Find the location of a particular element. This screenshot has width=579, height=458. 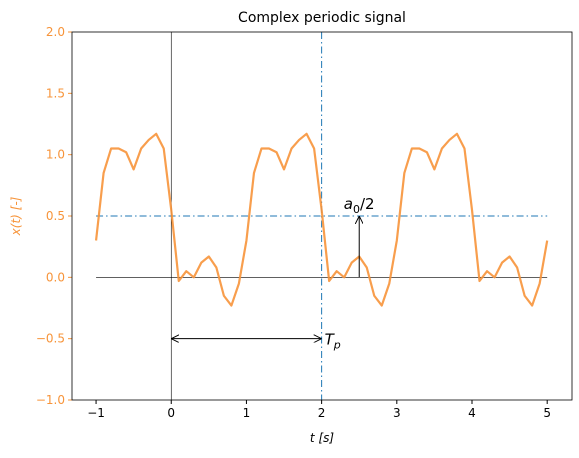

period-label-base: T is located at coordinates (330, 340).